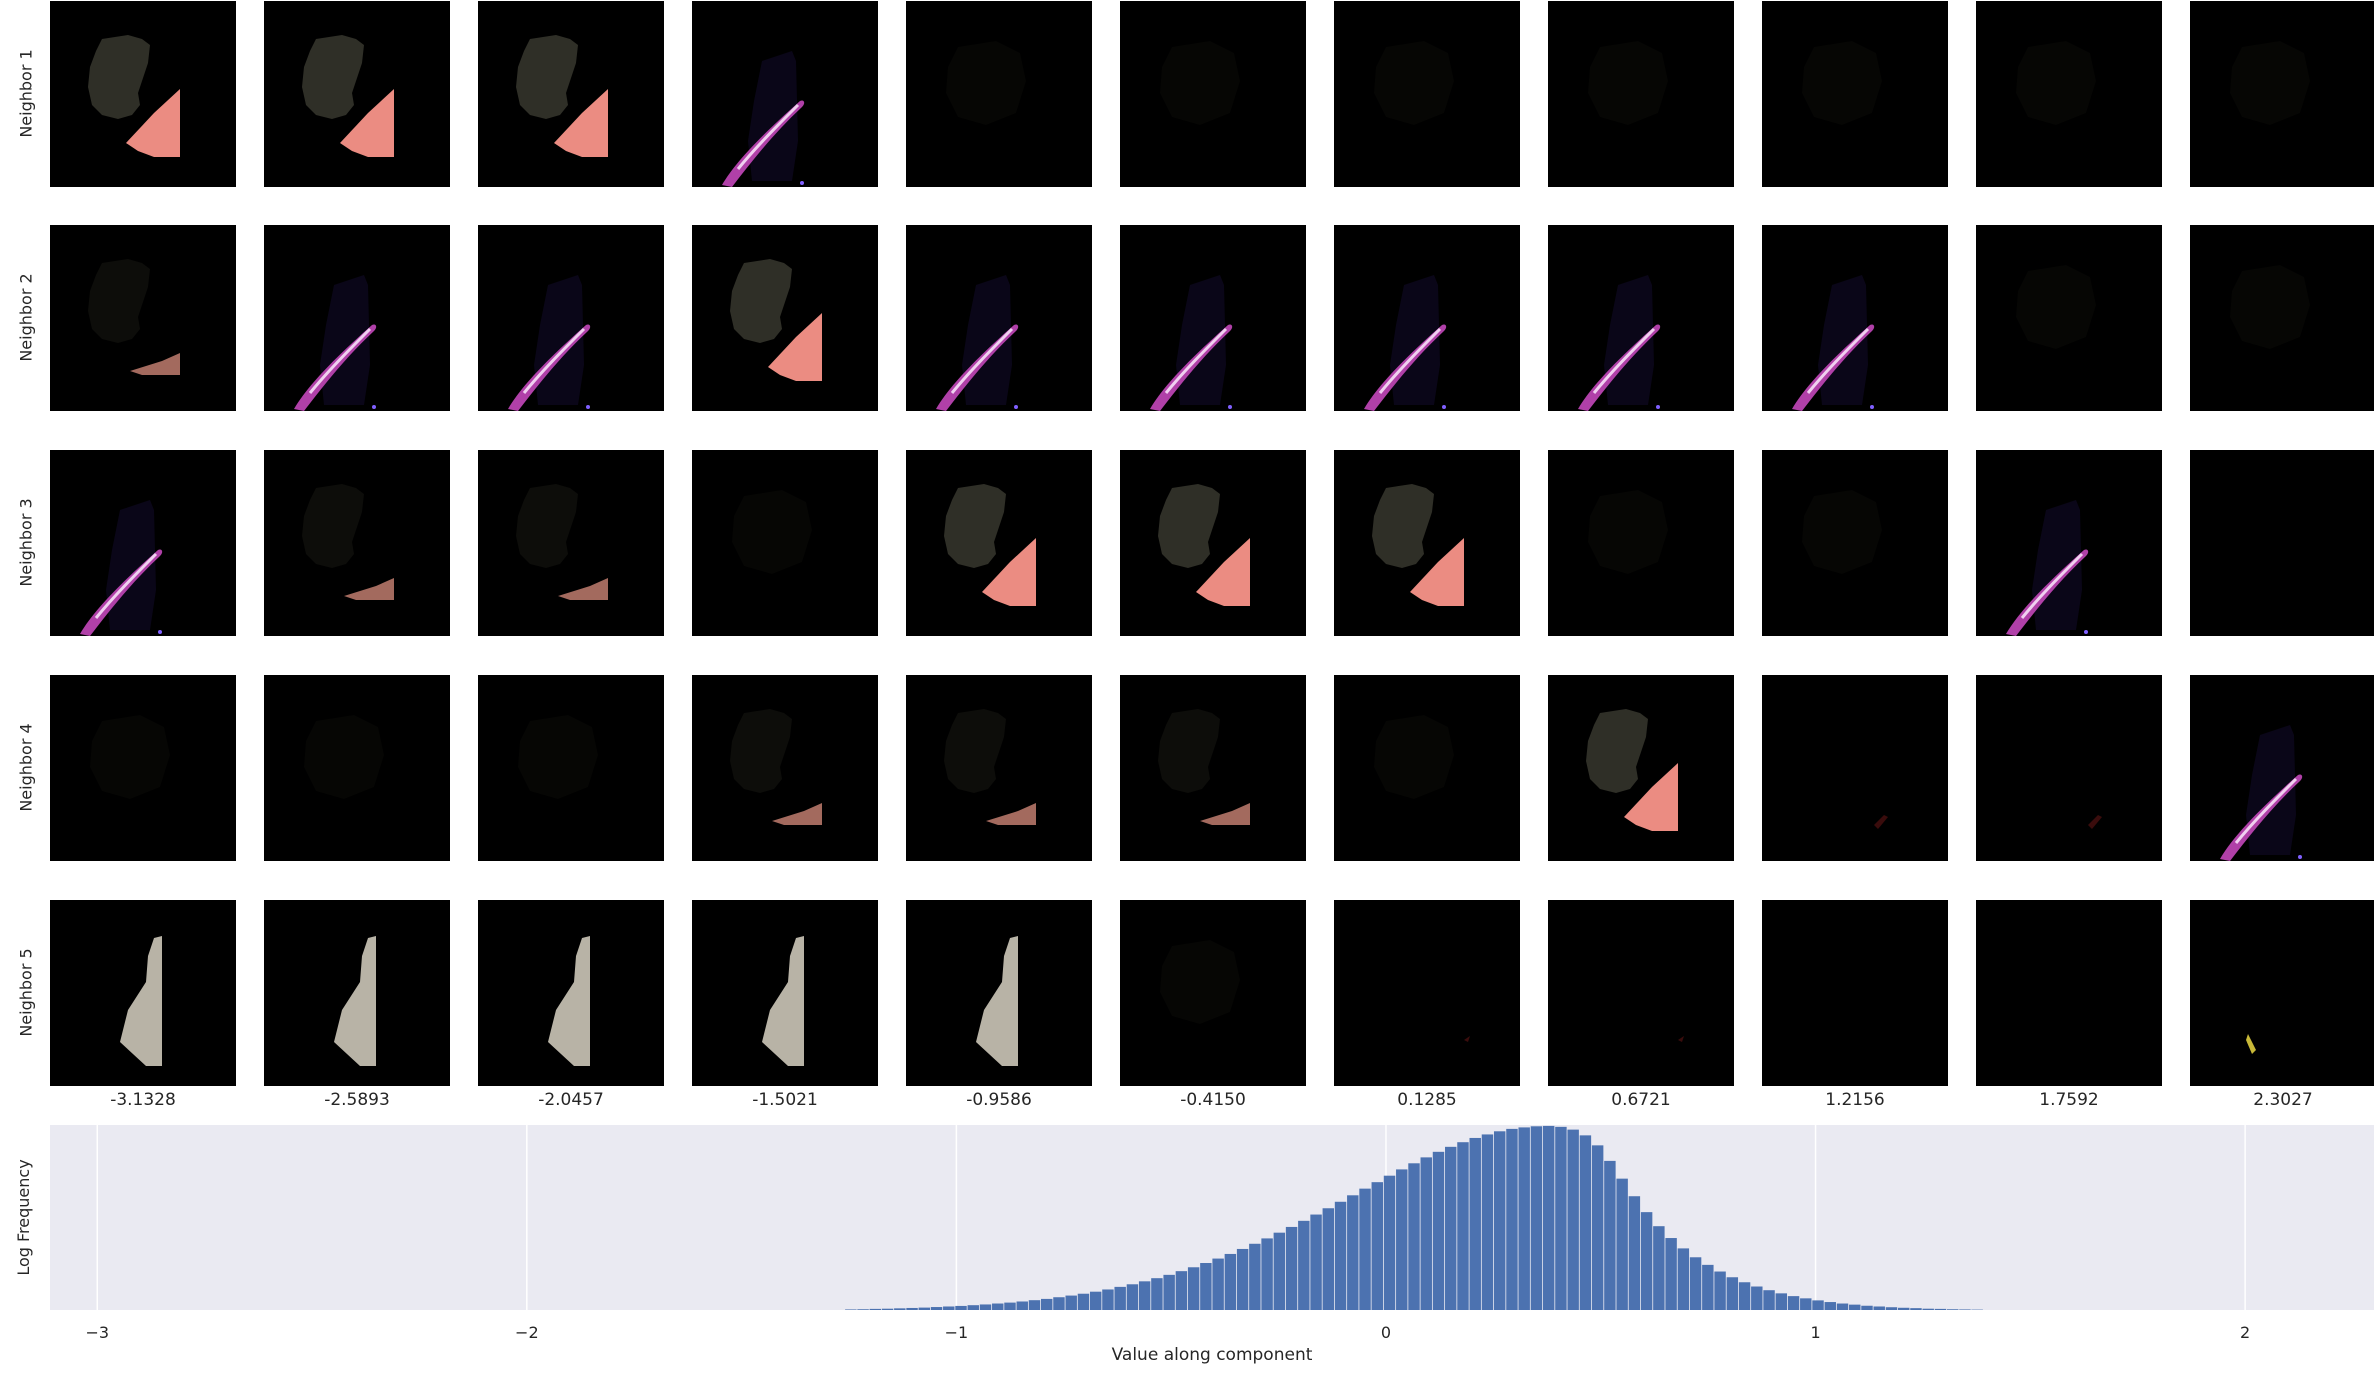  I want to click on histogram-bars, so click(1414, 1217).